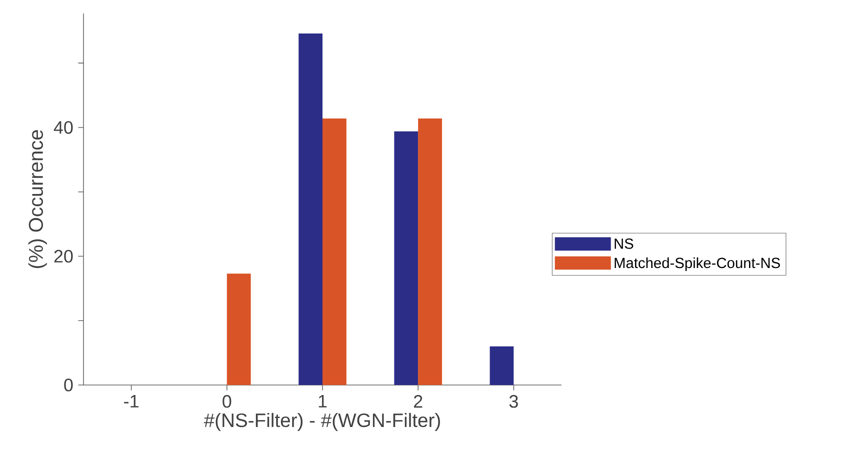  Describe the element at coordinates (227, 401) in the screenshot. I see `x-tick-label: 0` at that location.